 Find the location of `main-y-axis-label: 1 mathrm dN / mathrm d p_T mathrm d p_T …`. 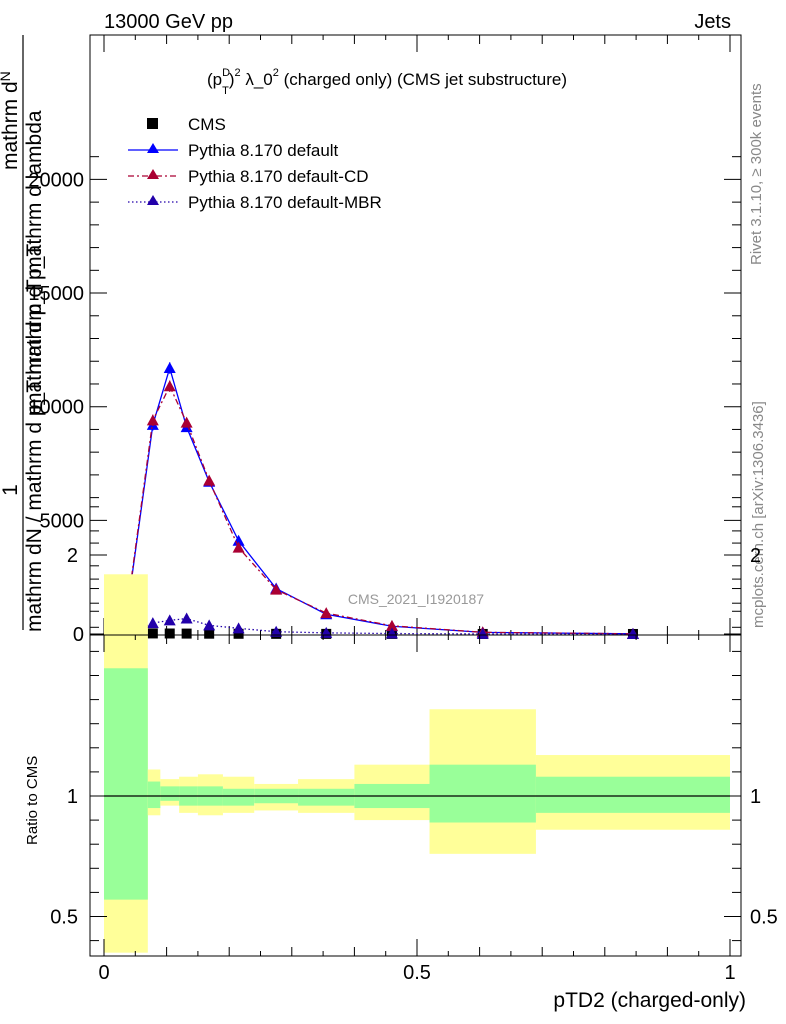

main-y-axis-label: 1 mathrm dN / mathrm d p_T mathrm d p_T … is located at coordinates (23, 333).